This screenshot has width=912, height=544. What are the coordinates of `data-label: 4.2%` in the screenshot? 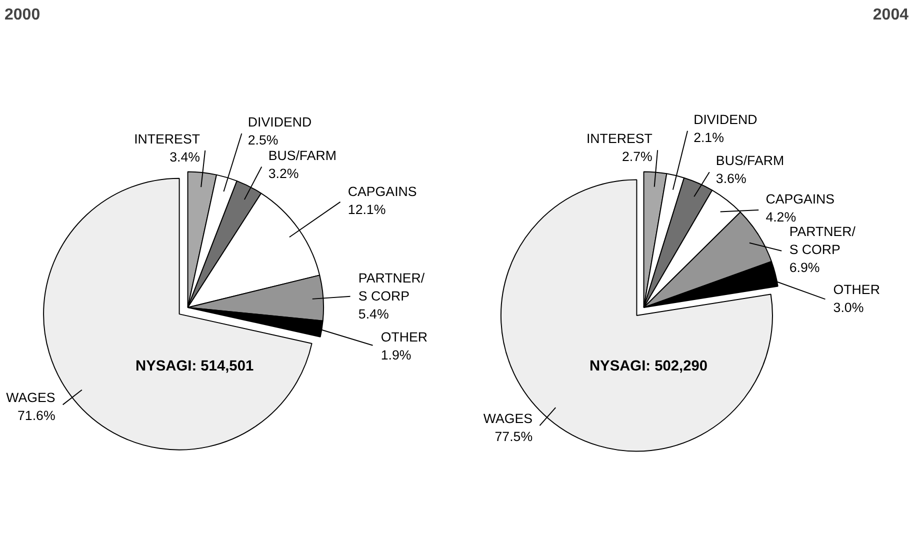 It's located at (781, 216).